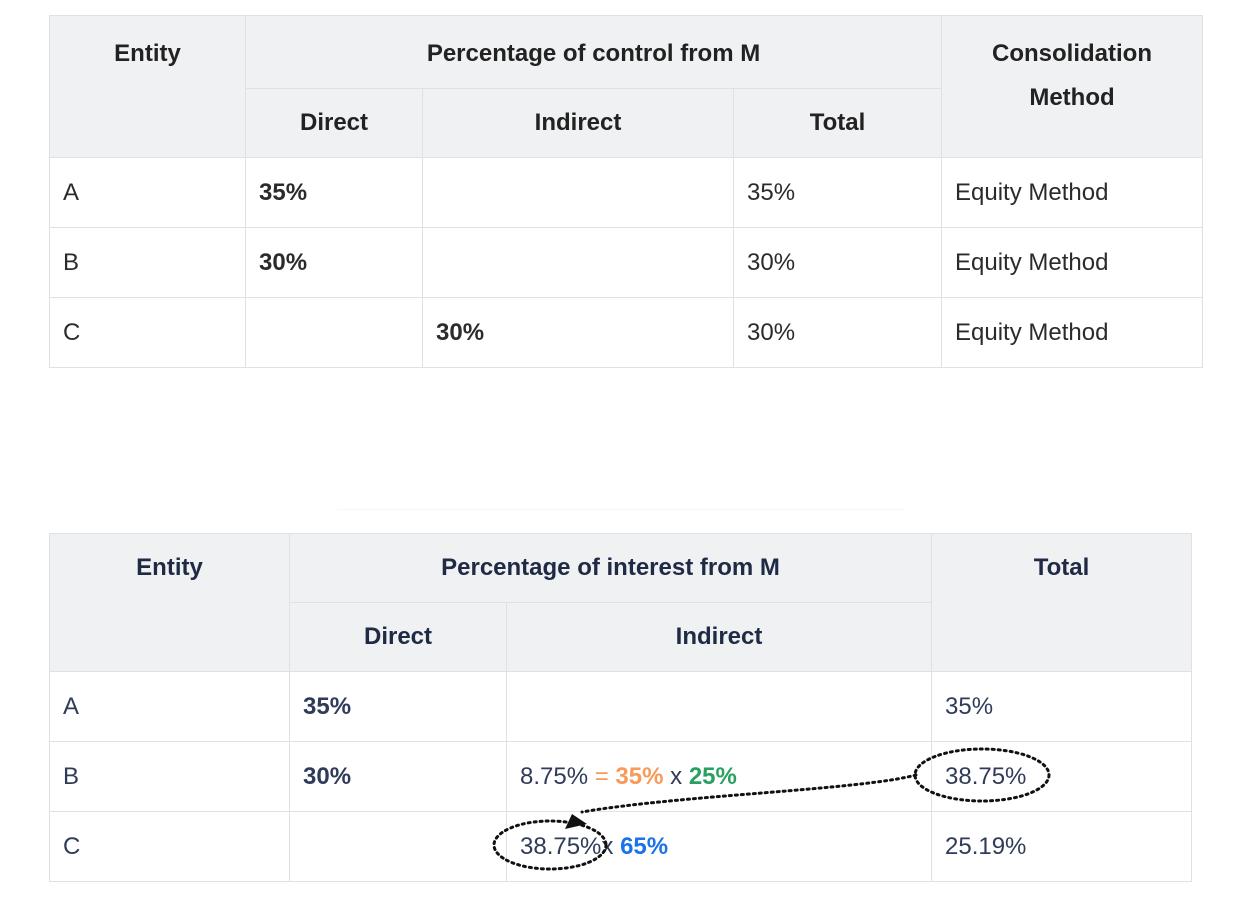  What do you see at coordinates (601, 776) in the screenshot?
I see `equals-sign: =` at bounding box center [601, 776].